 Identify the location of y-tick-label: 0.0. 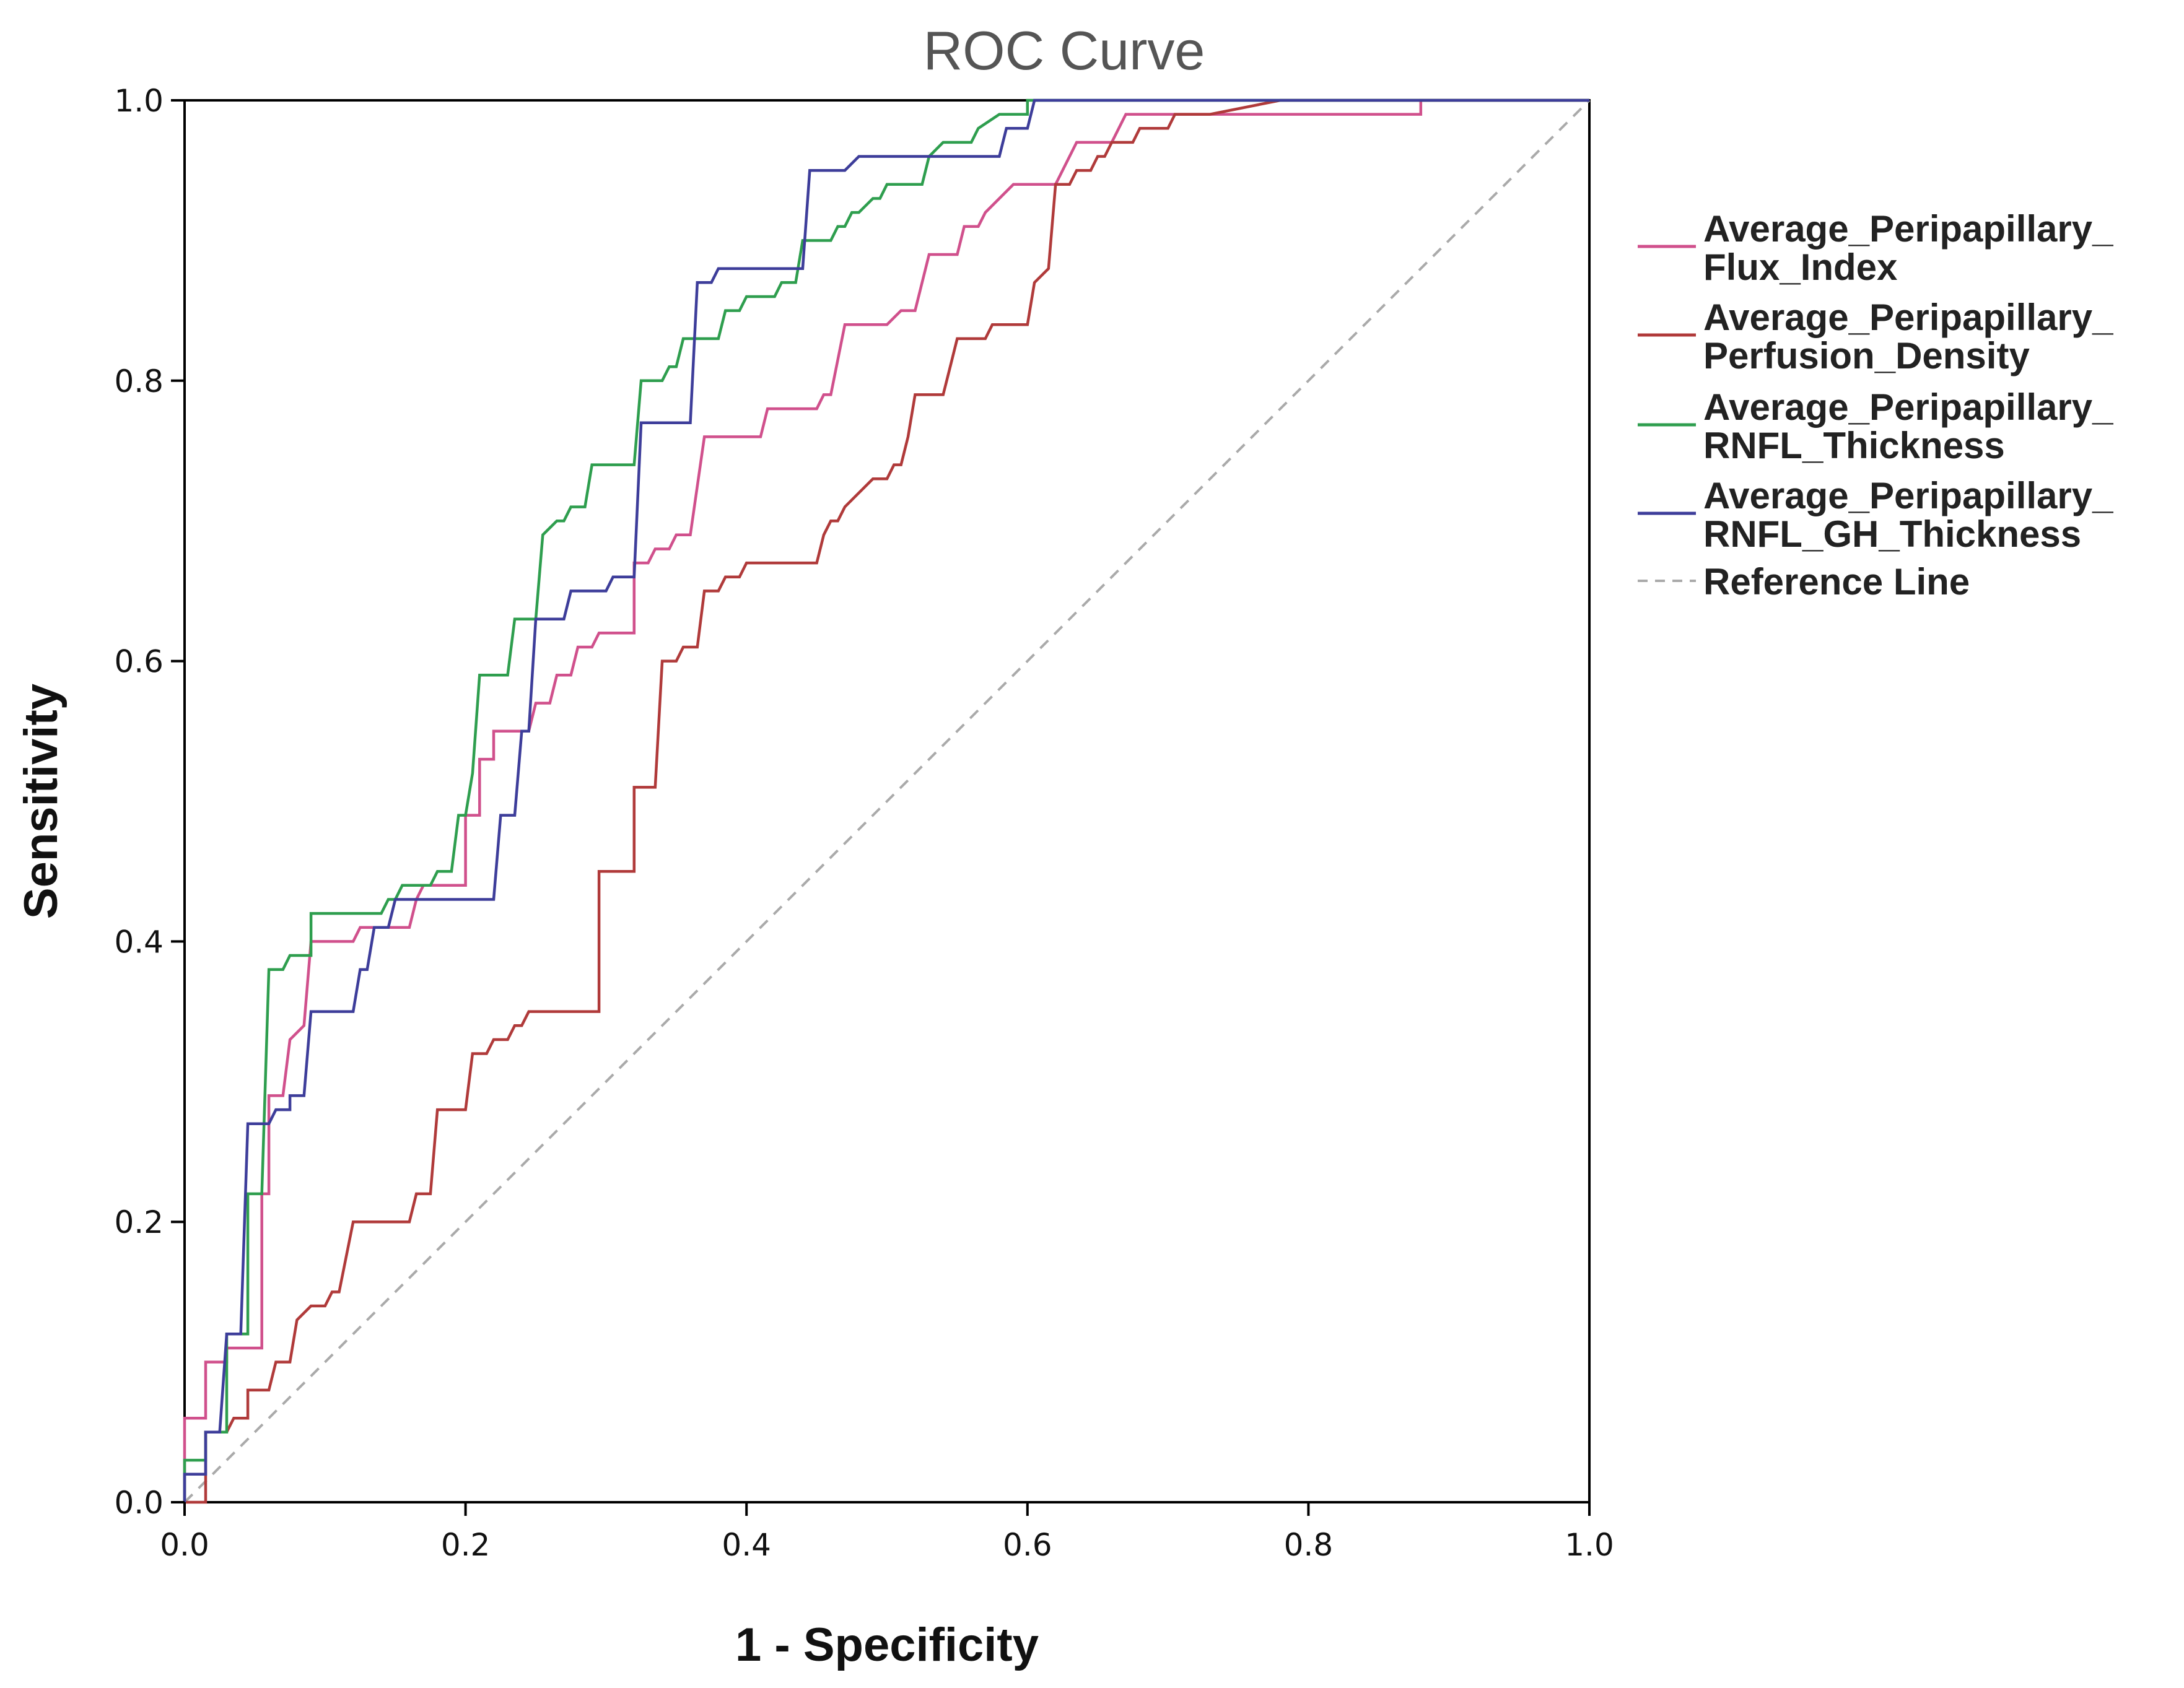
(139, 1503).